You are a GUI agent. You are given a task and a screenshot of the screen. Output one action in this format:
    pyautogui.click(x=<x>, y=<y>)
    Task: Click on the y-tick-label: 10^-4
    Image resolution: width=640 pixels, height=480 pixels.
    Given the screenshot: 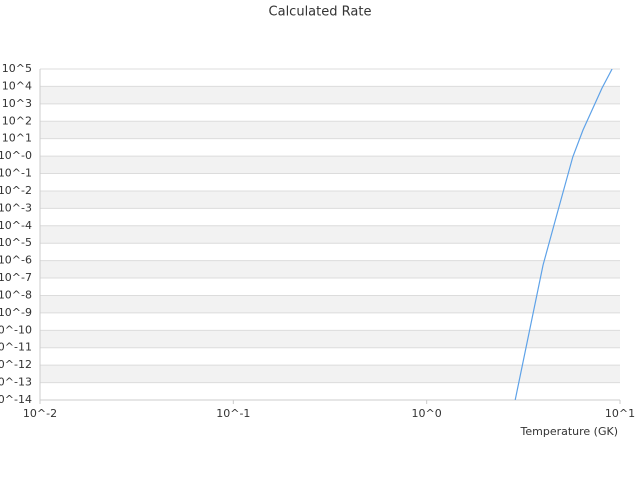 What is the action you would take?
    pyautogui.click(x=16, y=225)
    